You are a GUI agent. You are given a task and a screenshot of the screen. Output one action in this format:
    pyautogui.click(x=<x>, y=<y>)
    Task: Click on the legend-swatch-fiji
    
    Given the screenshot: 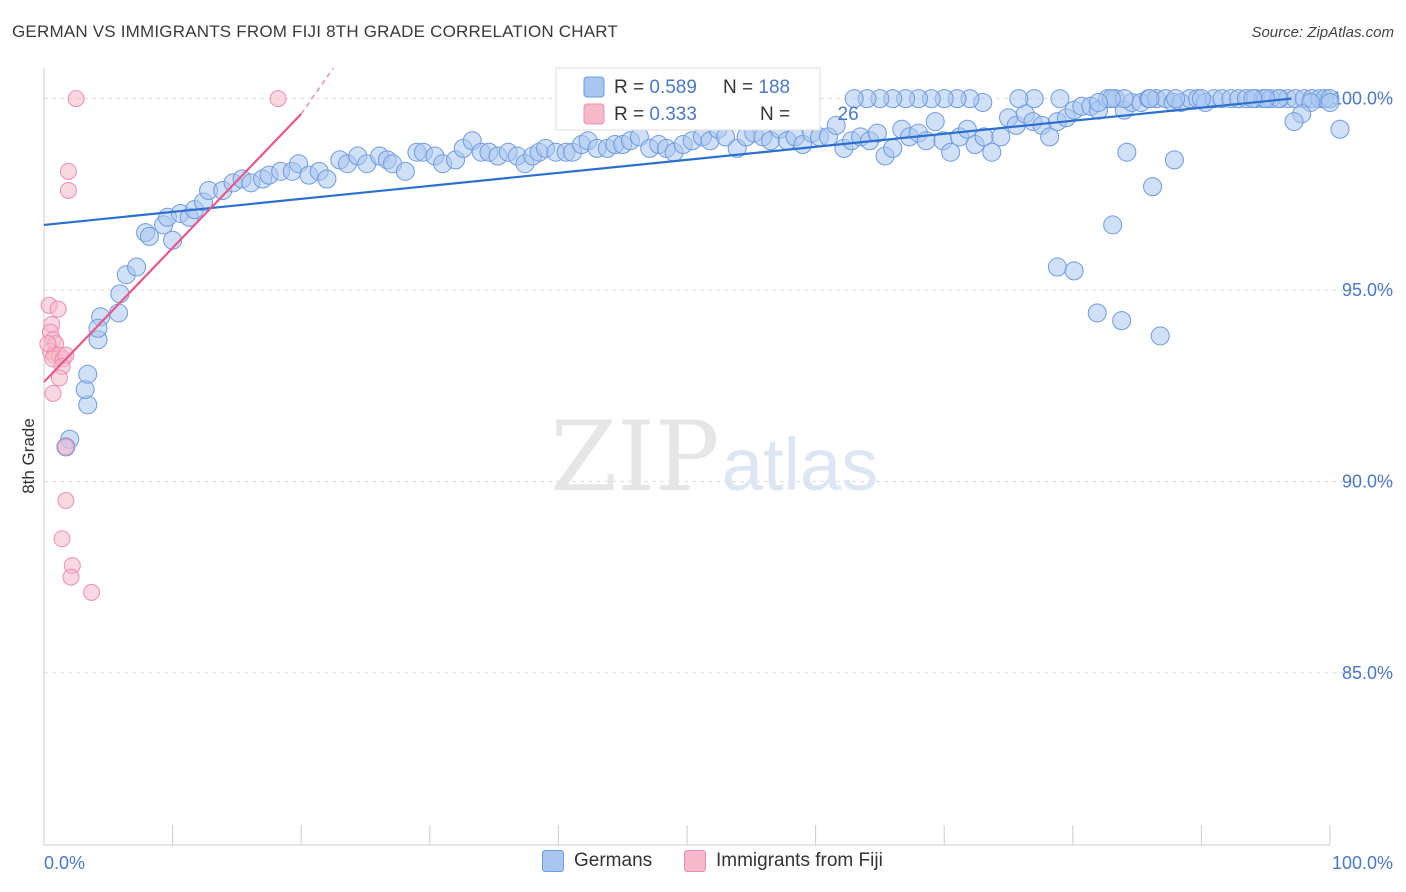 What is the action you would take?
    pyautogui.click(x=594, y=114)
    